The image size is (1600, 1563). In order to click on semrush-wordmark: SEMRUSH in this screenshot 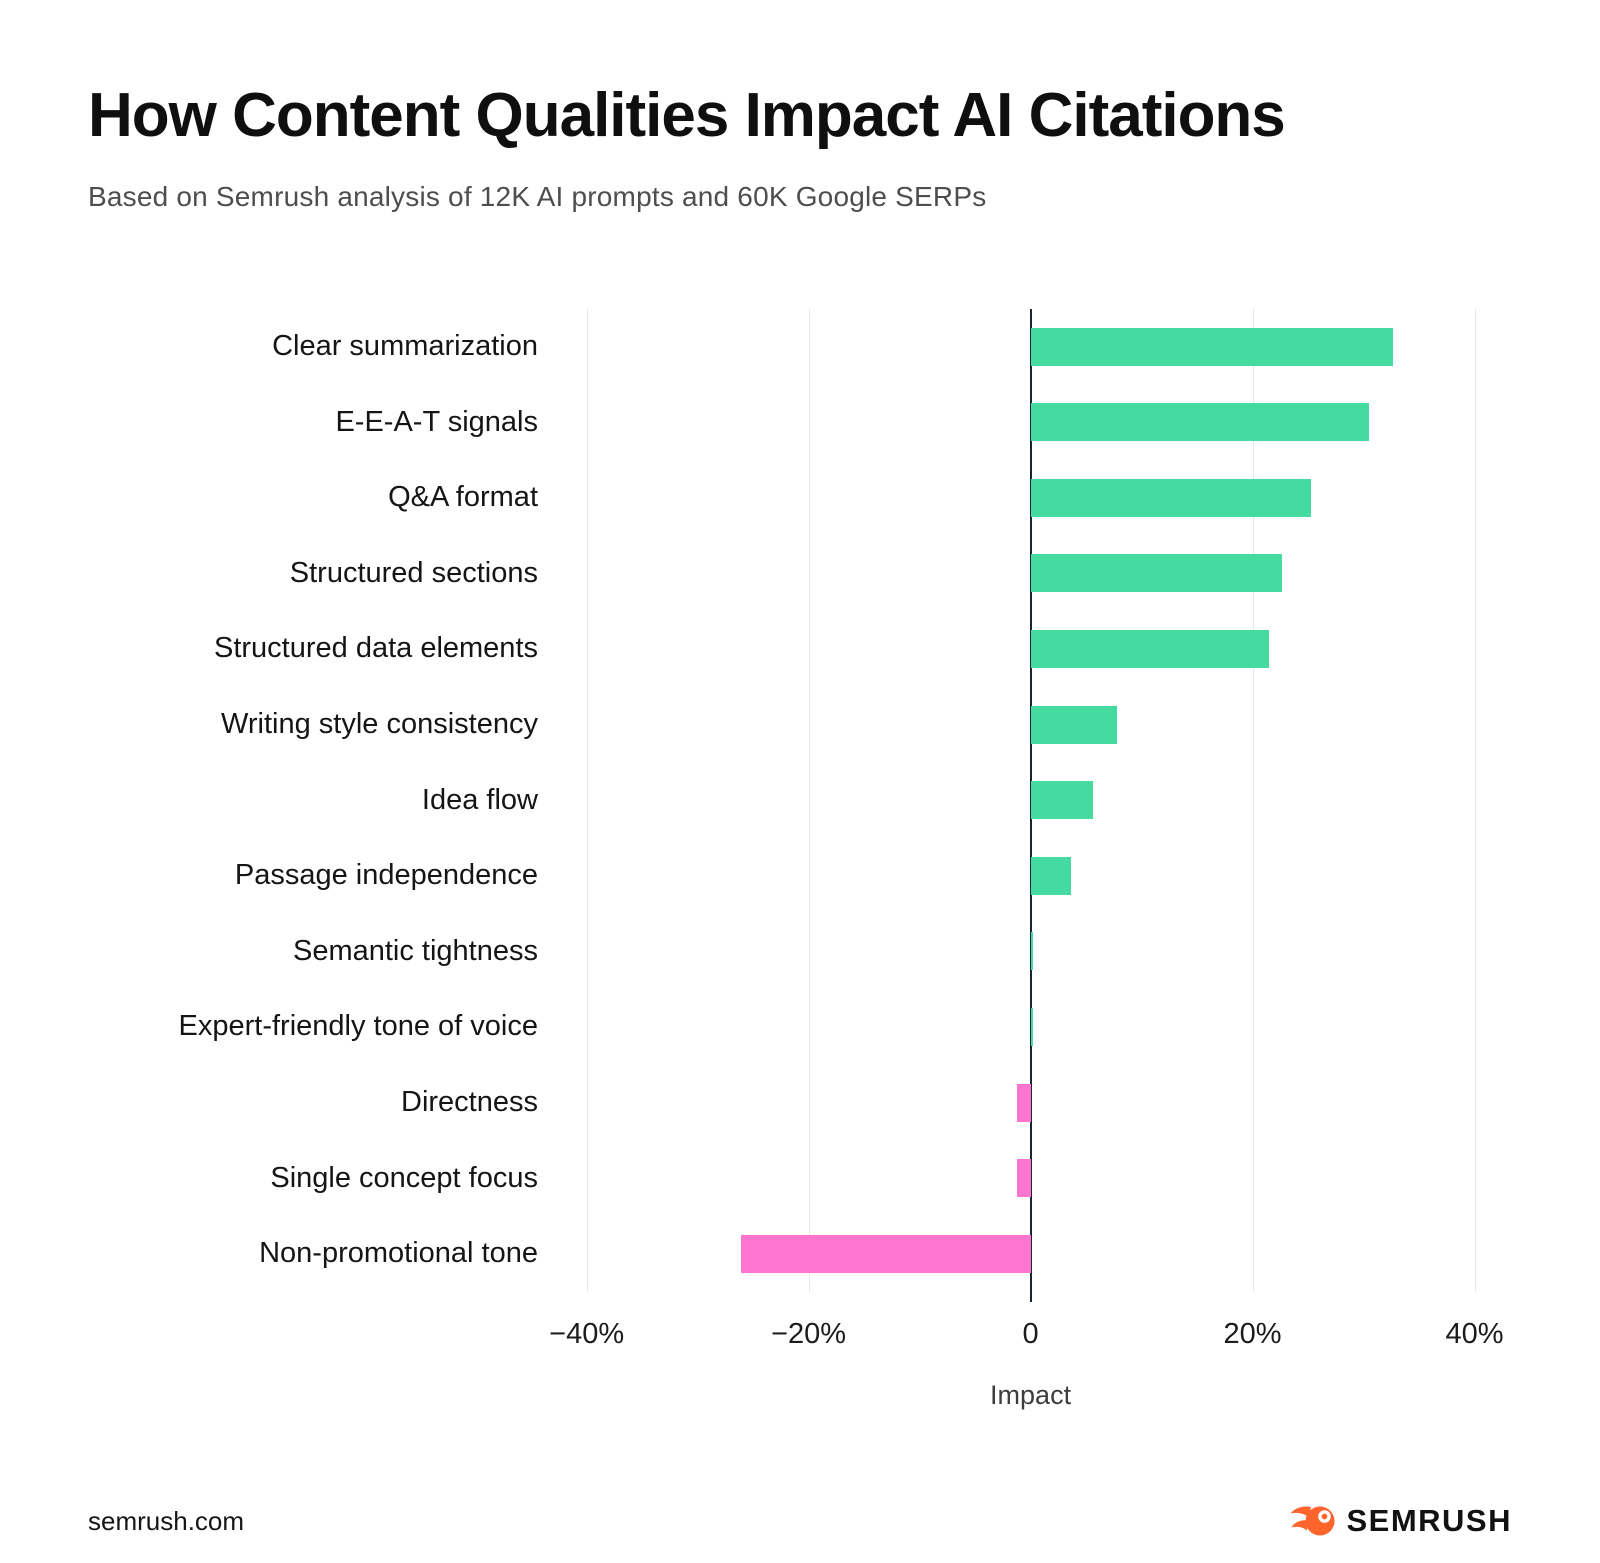, I will do `click(1429, 1520)`.